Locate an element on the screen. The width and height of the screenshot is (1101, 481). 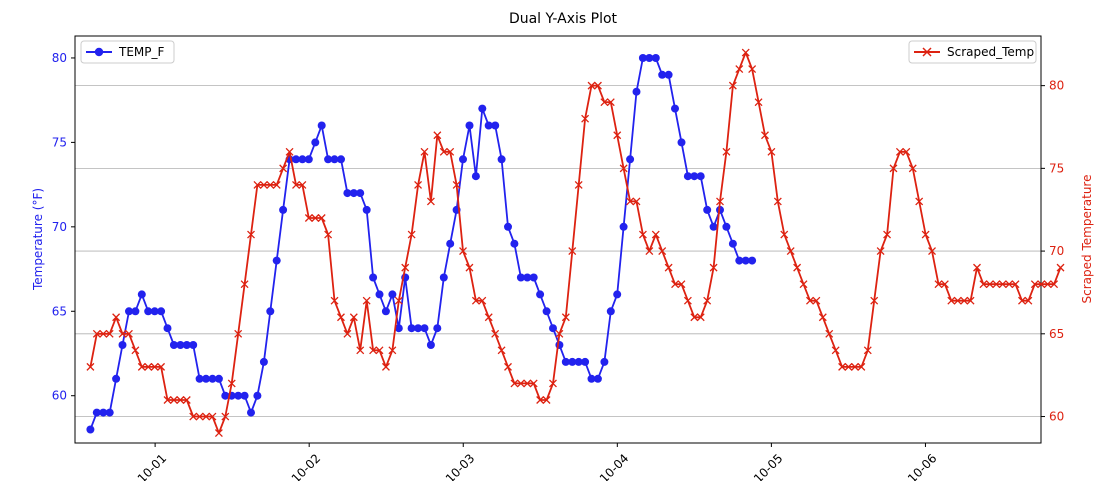
legend-left-box is located at coordinates (127, 52).